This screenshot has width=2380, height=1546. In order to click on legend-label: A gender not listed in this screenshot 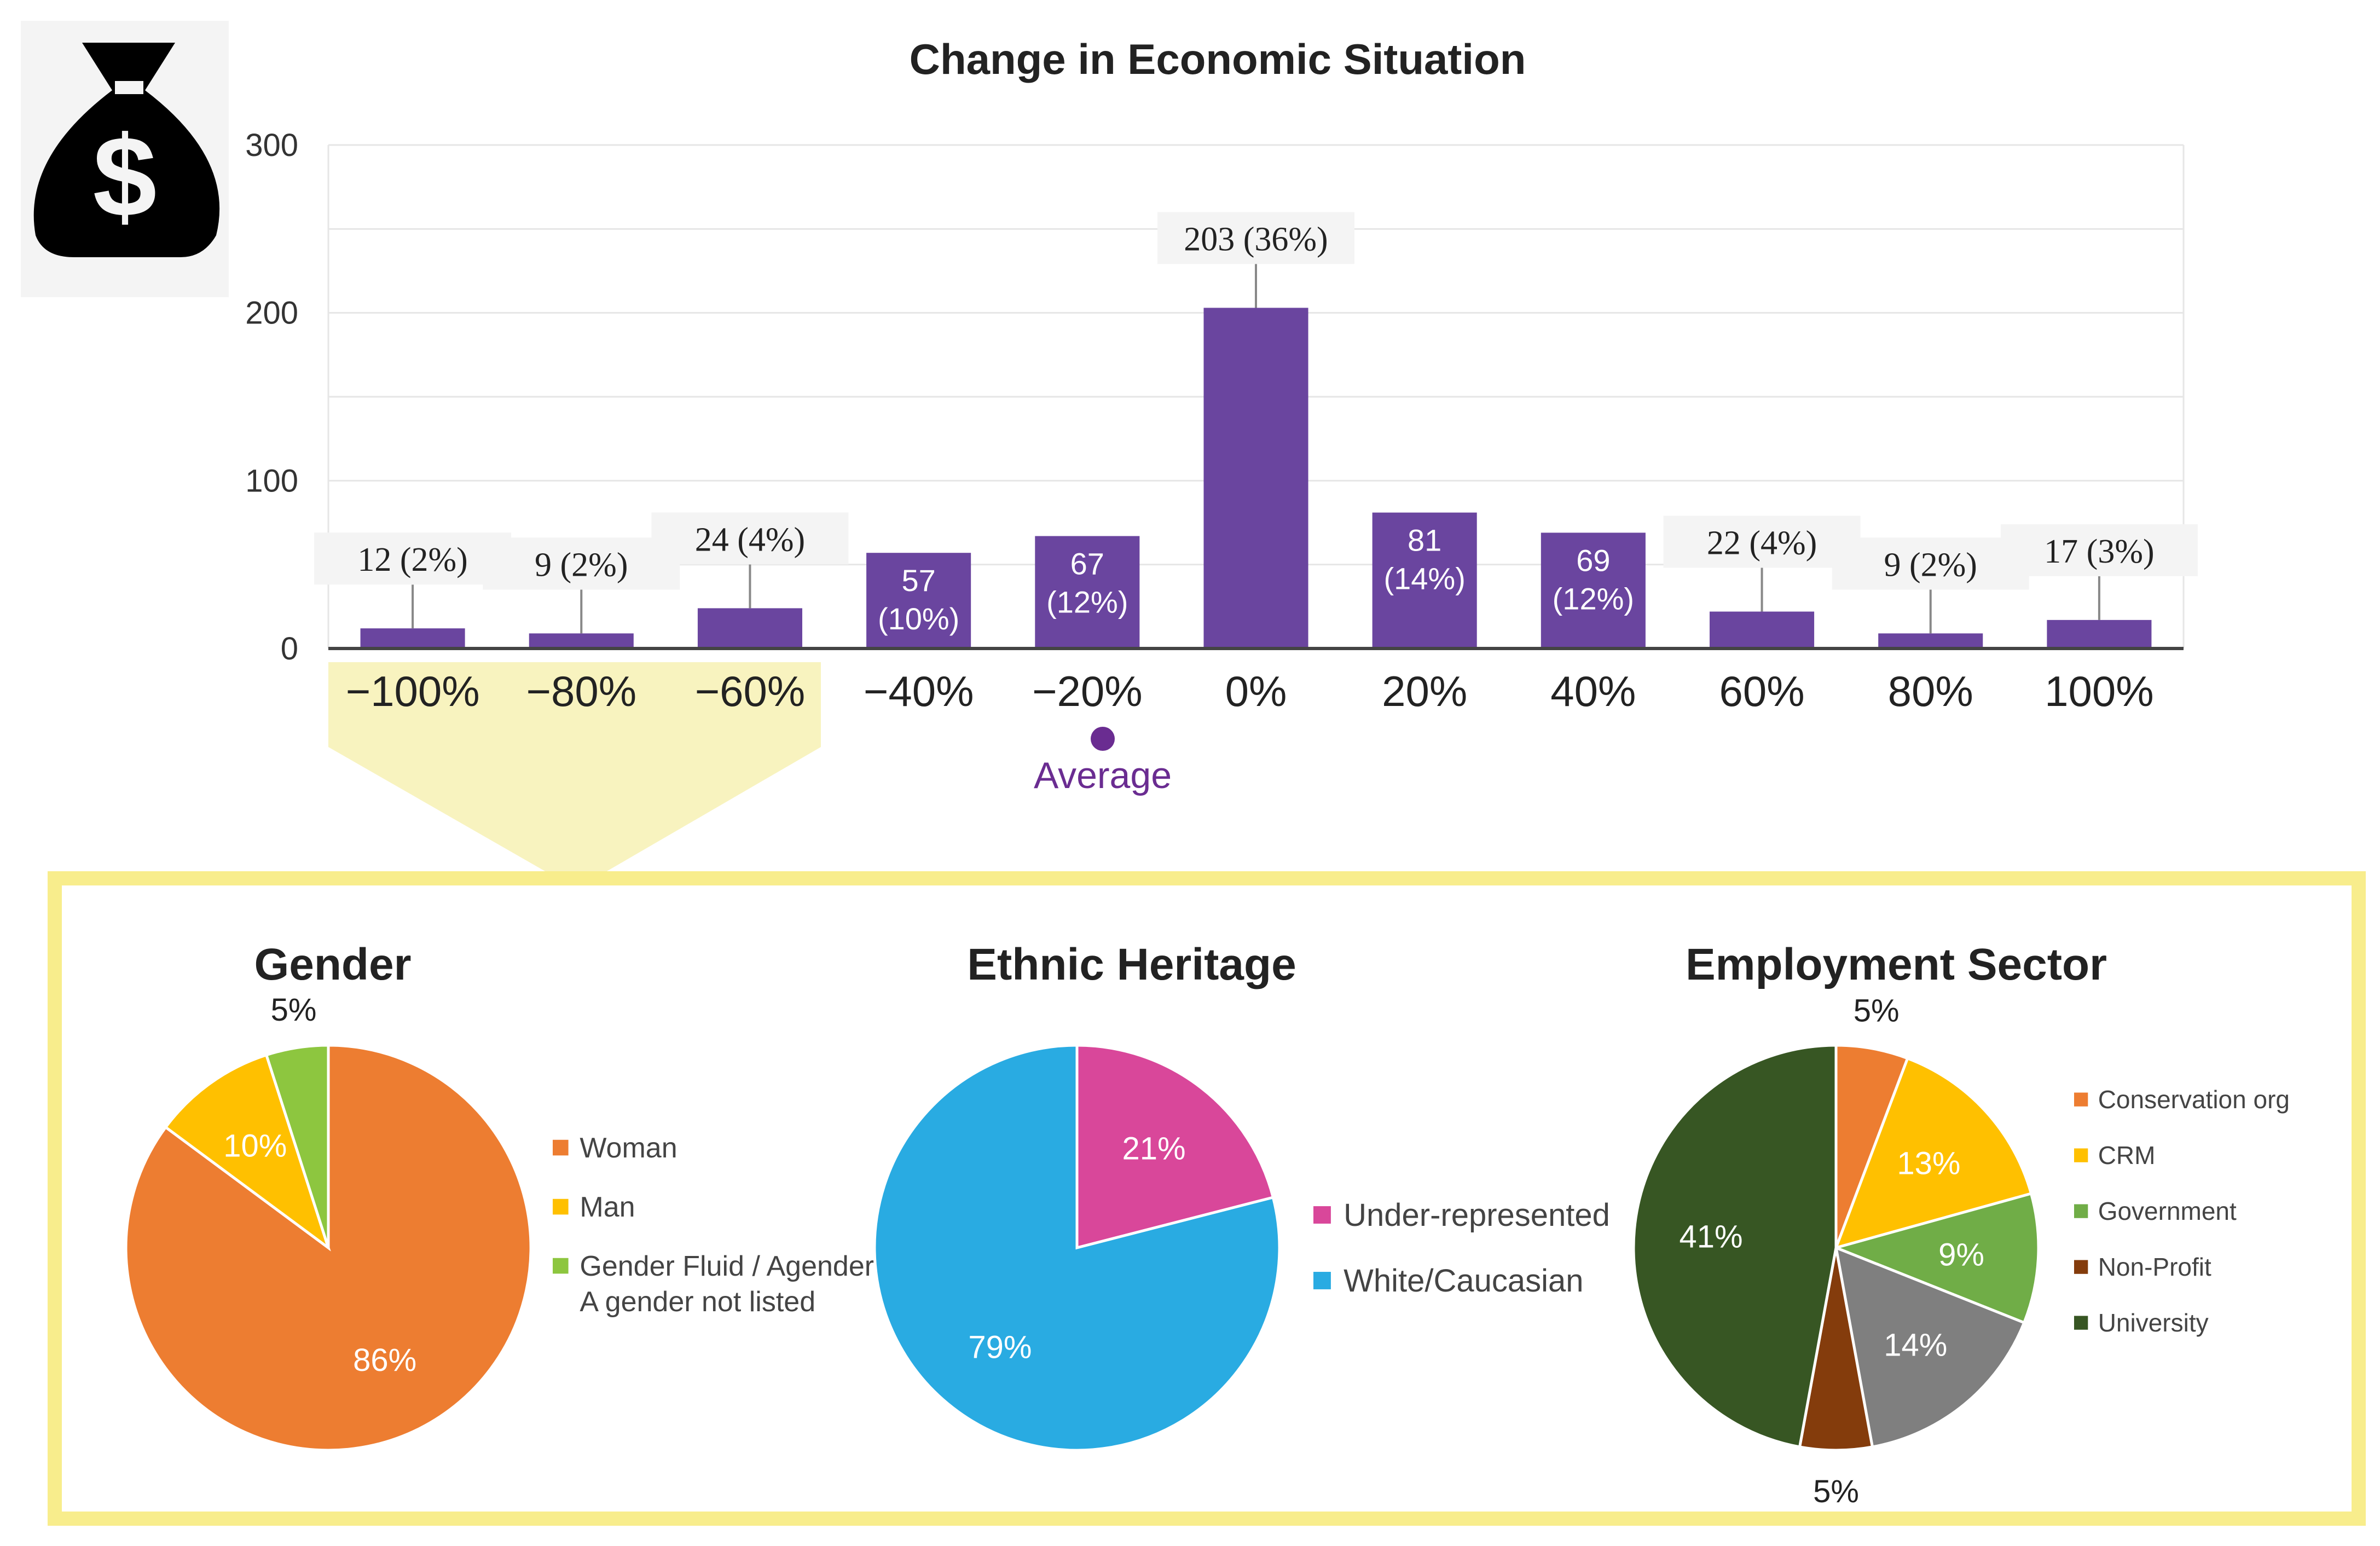, I will do `click(697, 1302)`.